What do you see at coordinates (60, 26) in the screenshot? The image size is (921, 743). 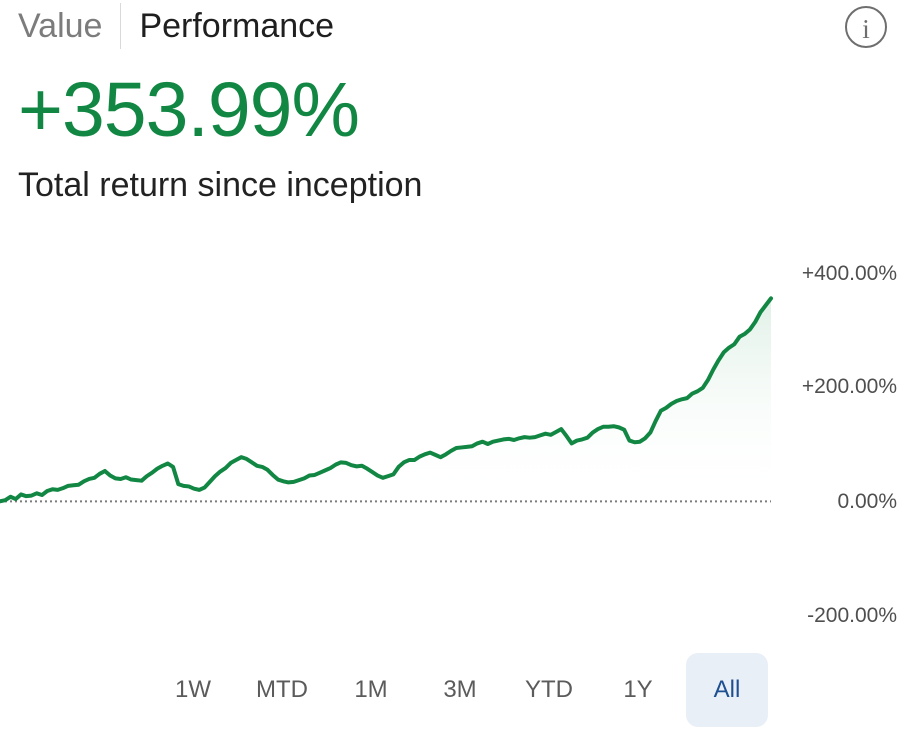 I see `tab-value: Value` at bounding box center [60, 26].